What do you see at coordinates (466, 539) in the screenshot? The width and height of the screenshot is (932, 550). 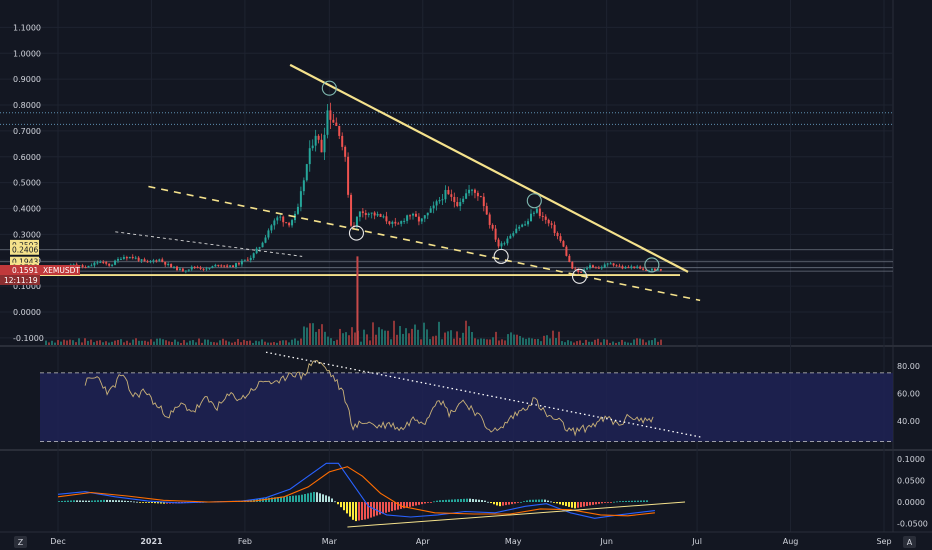 I see `time-axis: Dec 2021 Feb Mar Apr May Jun Jul Aug Sep Z A` at bounding box center [466, 539].